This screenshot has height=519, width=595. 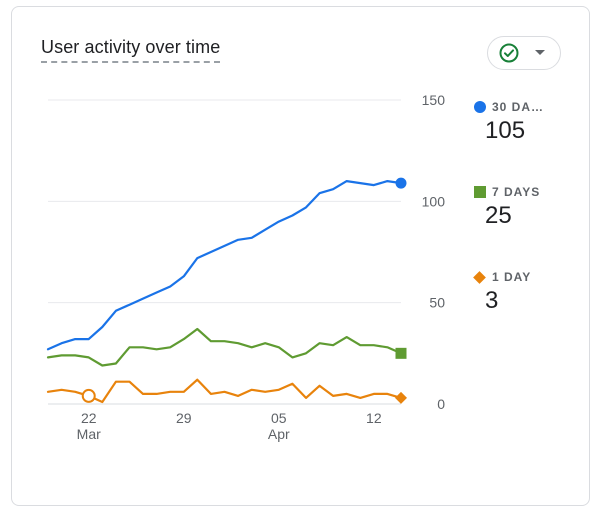 I want to click on status-dropdown-button, so click(x=524, y=53).